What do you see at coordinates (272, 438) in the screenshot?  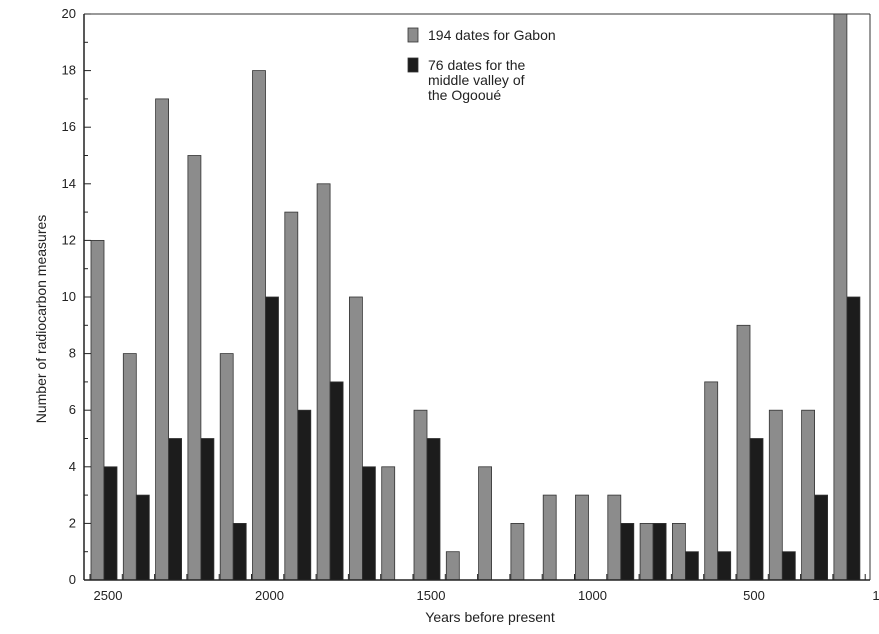 I see `bar-ogooue-2000` at bounding box center [272, 438].